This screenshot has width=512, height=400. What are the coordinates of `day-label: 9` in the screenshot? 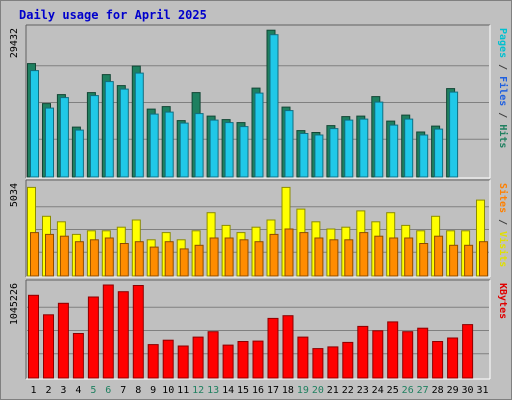 It's located at (153, 390).